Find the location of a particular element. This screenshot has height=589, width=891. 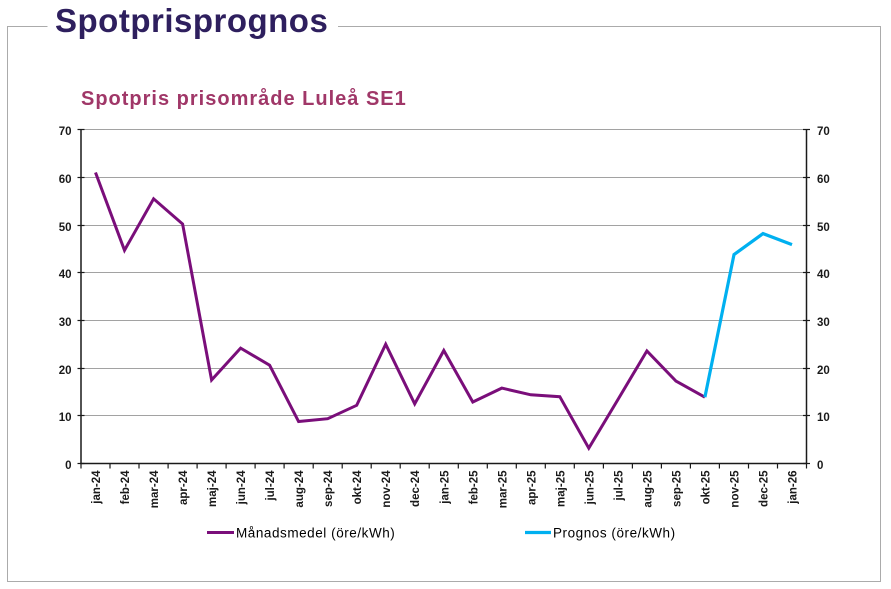

svg-text: aug-25 is located at coordinates (648, 489).